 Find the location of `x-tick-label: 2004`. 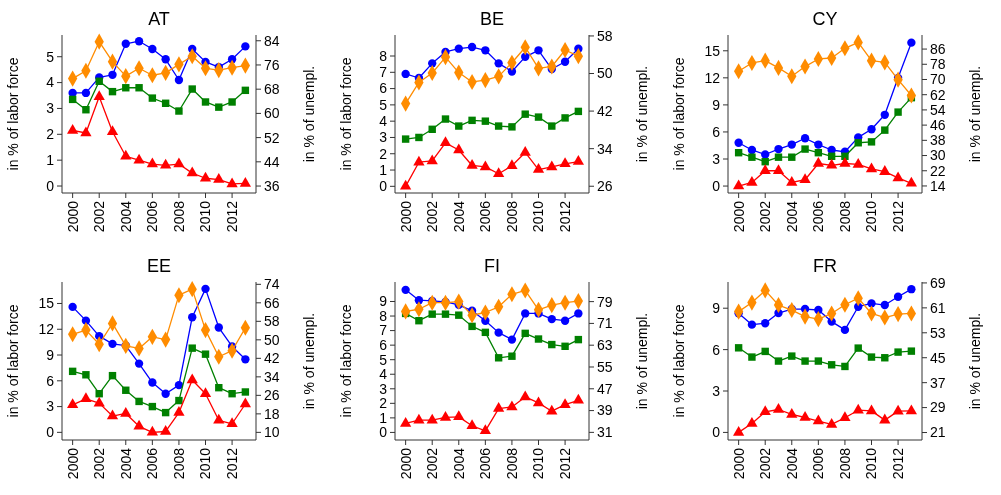

x-tick-label: 2004 is located at coordinates (458, 463).